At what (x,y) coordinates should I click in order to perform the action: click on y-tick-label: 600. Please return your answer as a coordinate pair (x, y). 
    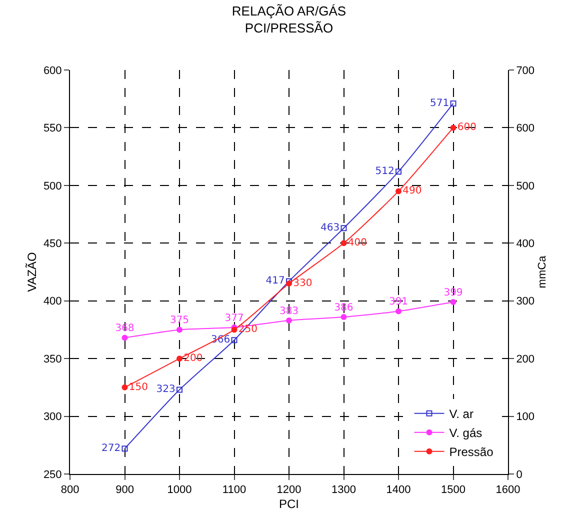
    Looking at the image, I should click on (52, 70).